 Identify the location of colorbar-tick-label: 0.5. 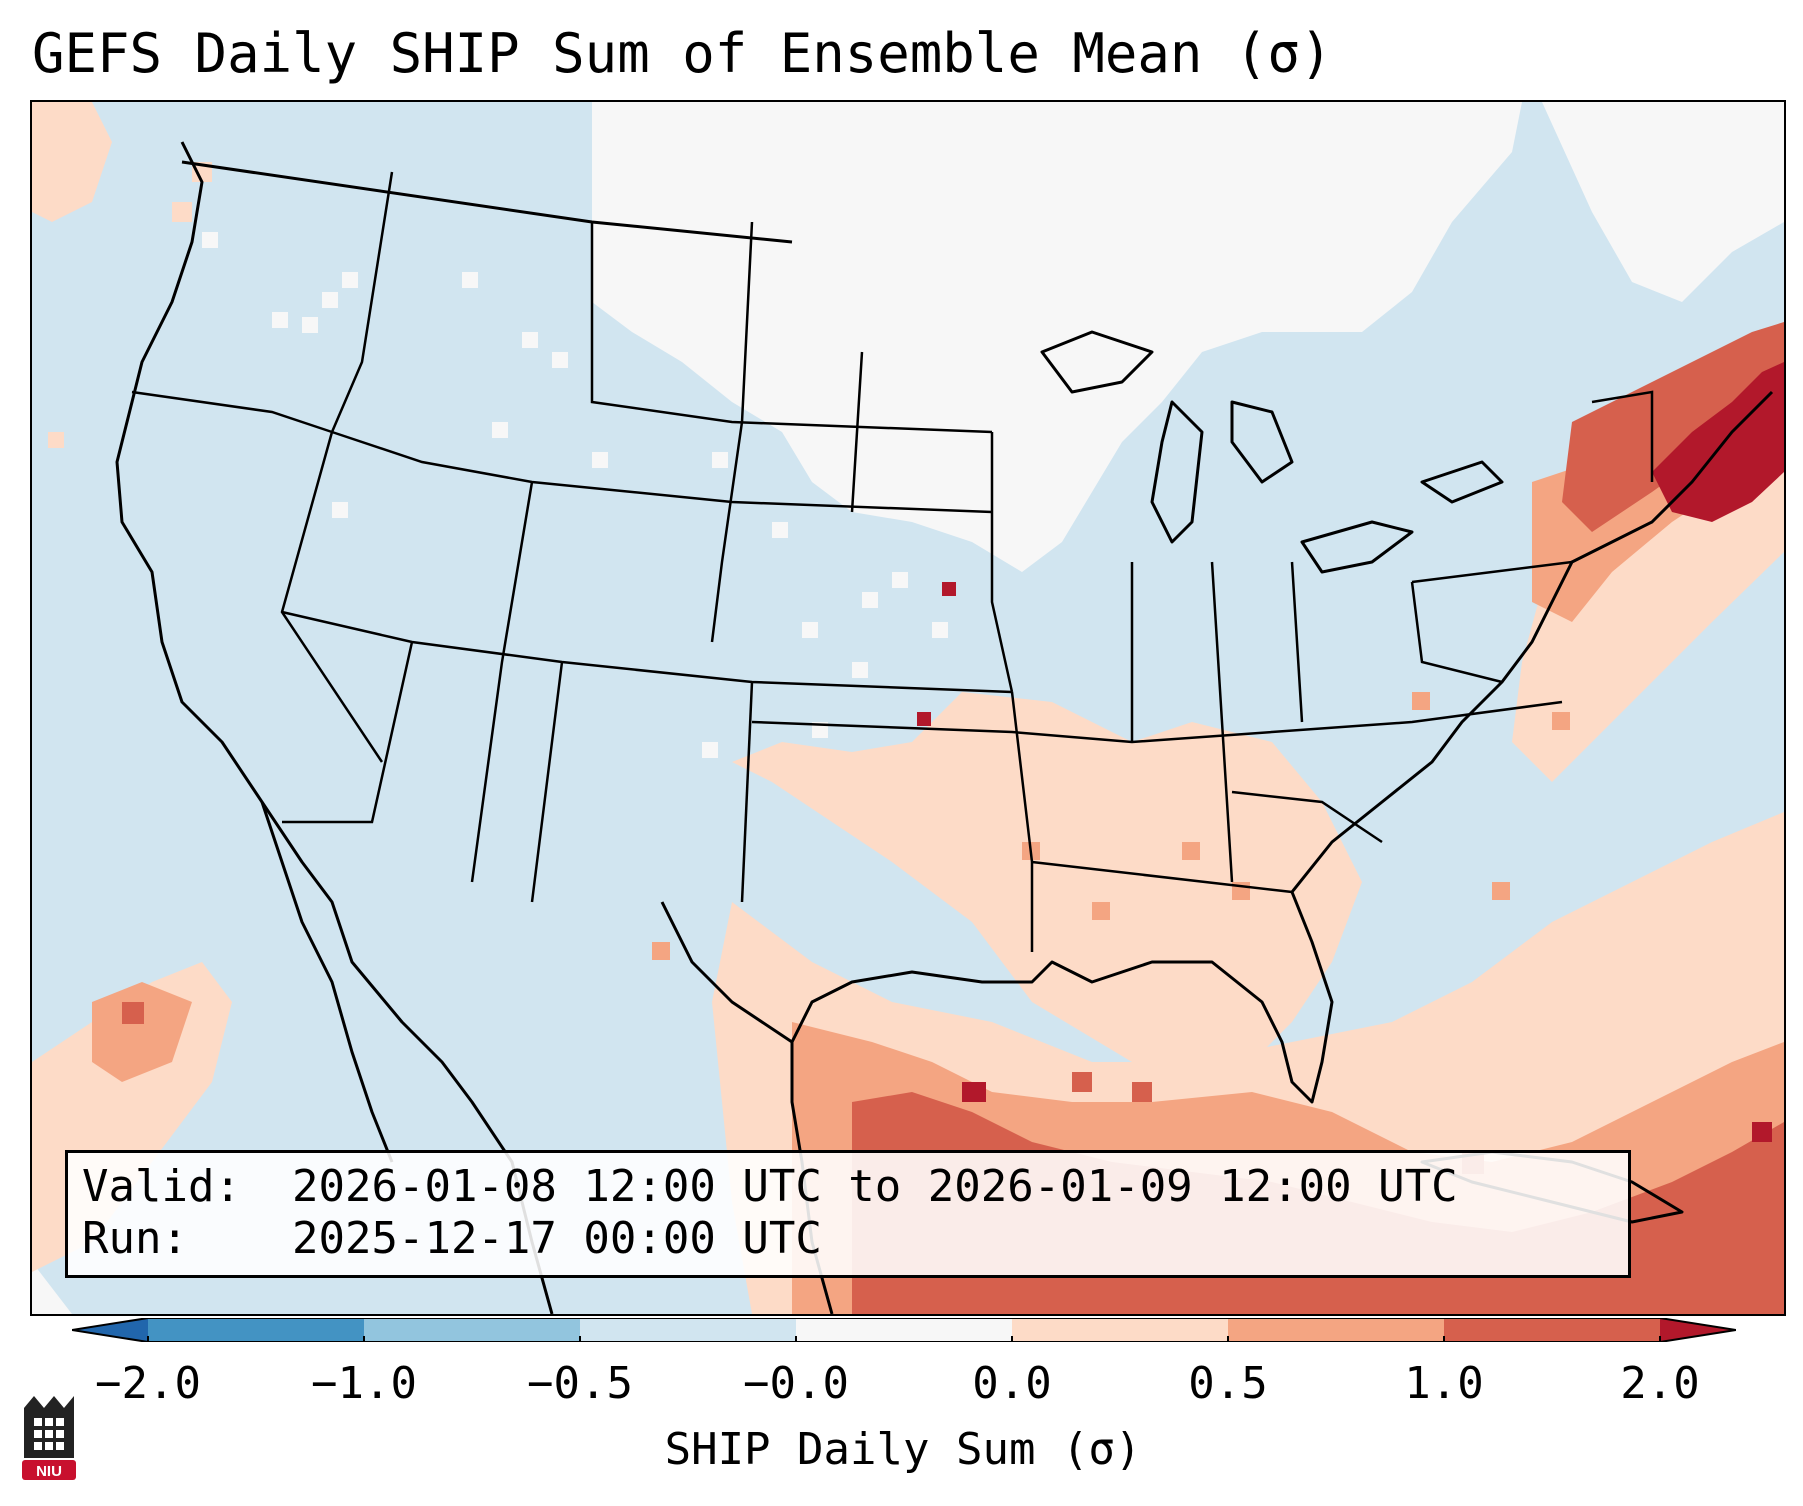
(1228, 1383).